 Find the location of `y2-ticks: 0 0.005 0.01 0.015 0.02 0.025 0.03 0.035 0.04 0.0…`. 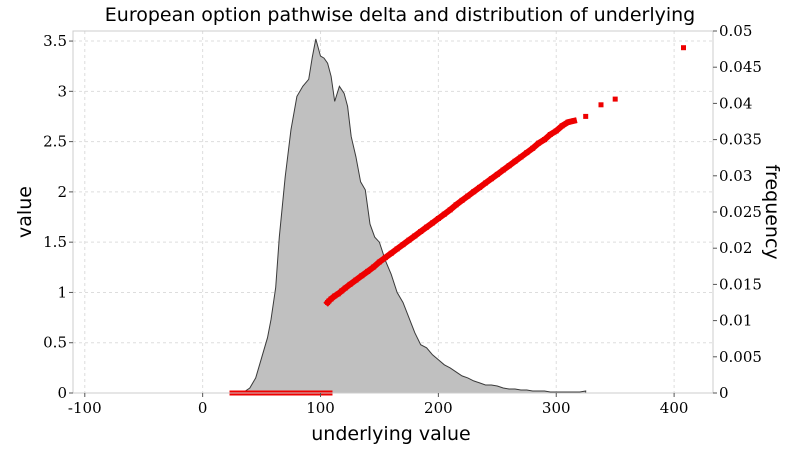

y2-ticks: 0 0.005 0.01 0.015 0.02 0.025 0.03 0.035 0.04 0.0… is located at coordinates (737, 212).